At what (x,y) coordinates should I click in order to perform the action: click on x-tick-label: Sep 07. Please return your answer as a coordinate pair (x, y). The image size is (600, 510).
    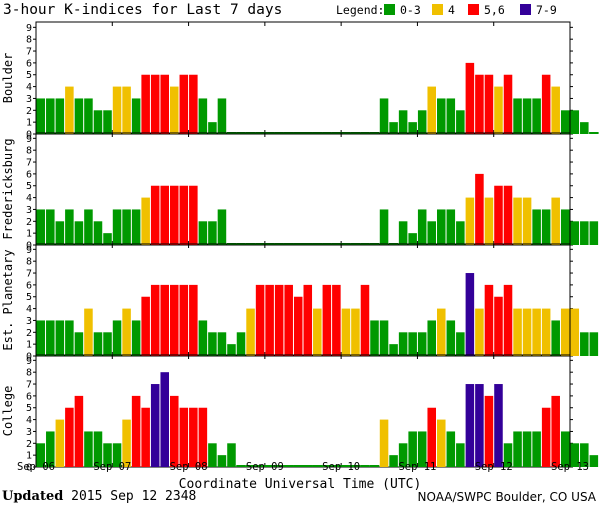
    Looking at the image, I should click on (112, 467).